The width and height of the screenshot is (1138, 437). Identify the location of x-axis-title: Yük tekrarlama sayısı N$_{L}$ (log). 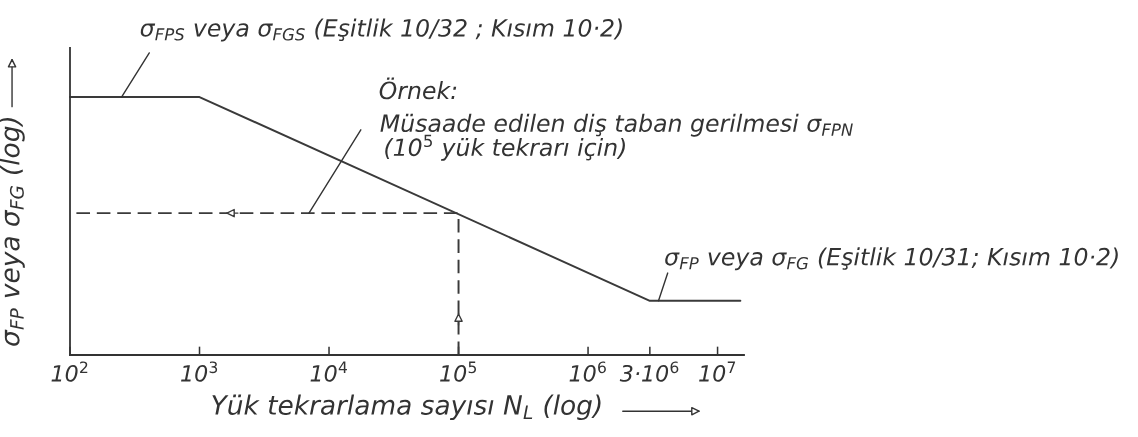
(406, 407).